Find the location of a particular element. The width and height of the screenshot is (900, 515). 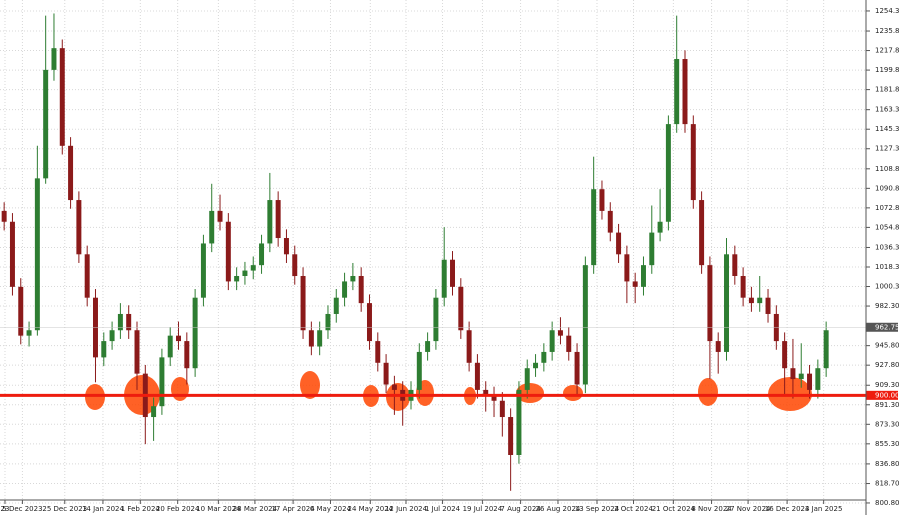

y-tick-label: 927.80 is located at coordinates (887, 365).